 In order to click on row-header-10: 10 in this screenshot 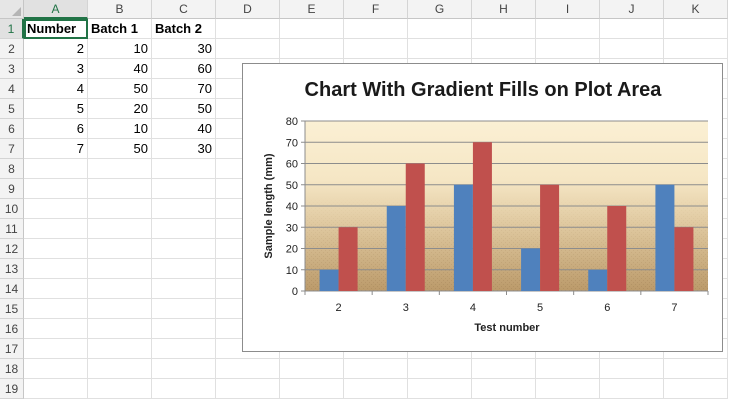, I will do `click(12, 209)`.